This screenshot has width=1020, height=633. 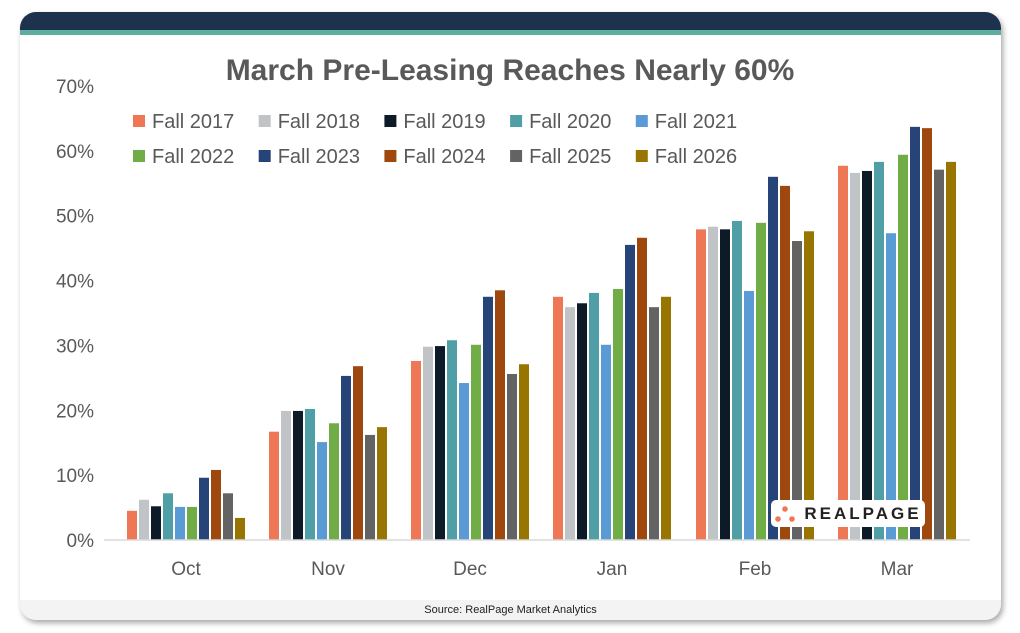 I want to click on bar-jan-fall-2023, so click(x=630, y=392).